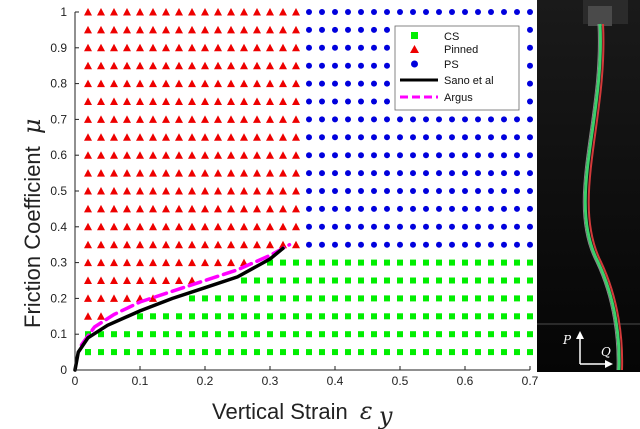 The height and width of the screenshot is (429, 640). Describe the element at coordinates (400, 381) in the screenshot. I see `x-tick-label: 0.5` at that location.